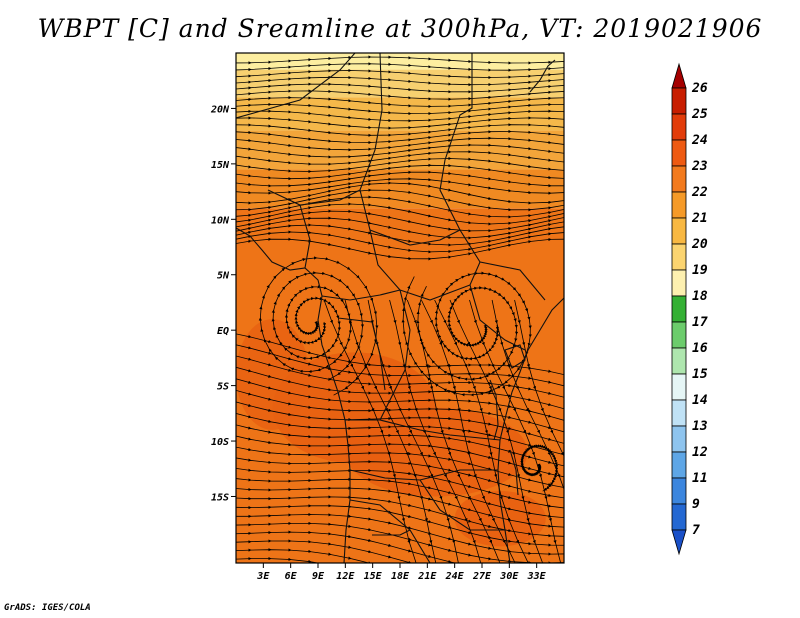  Describe the element at coordinates (700, 400) in the screenshot. I see `colorbar-label: 14` at that location.